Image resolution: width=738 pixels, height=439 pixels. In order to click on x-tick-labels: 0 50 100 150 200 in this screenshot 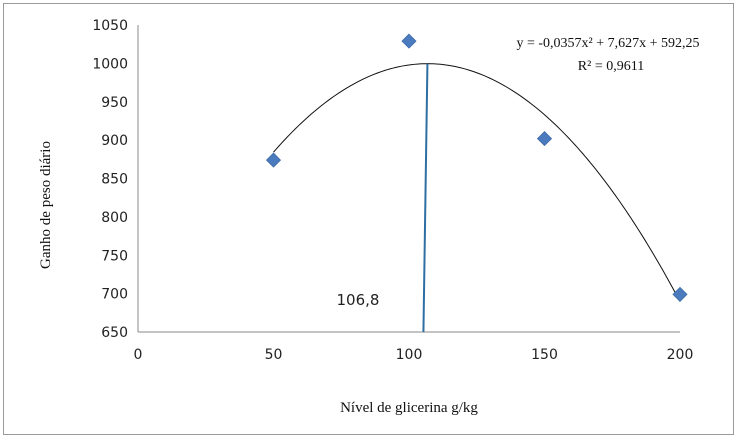, I will do `click(414, 355)`.